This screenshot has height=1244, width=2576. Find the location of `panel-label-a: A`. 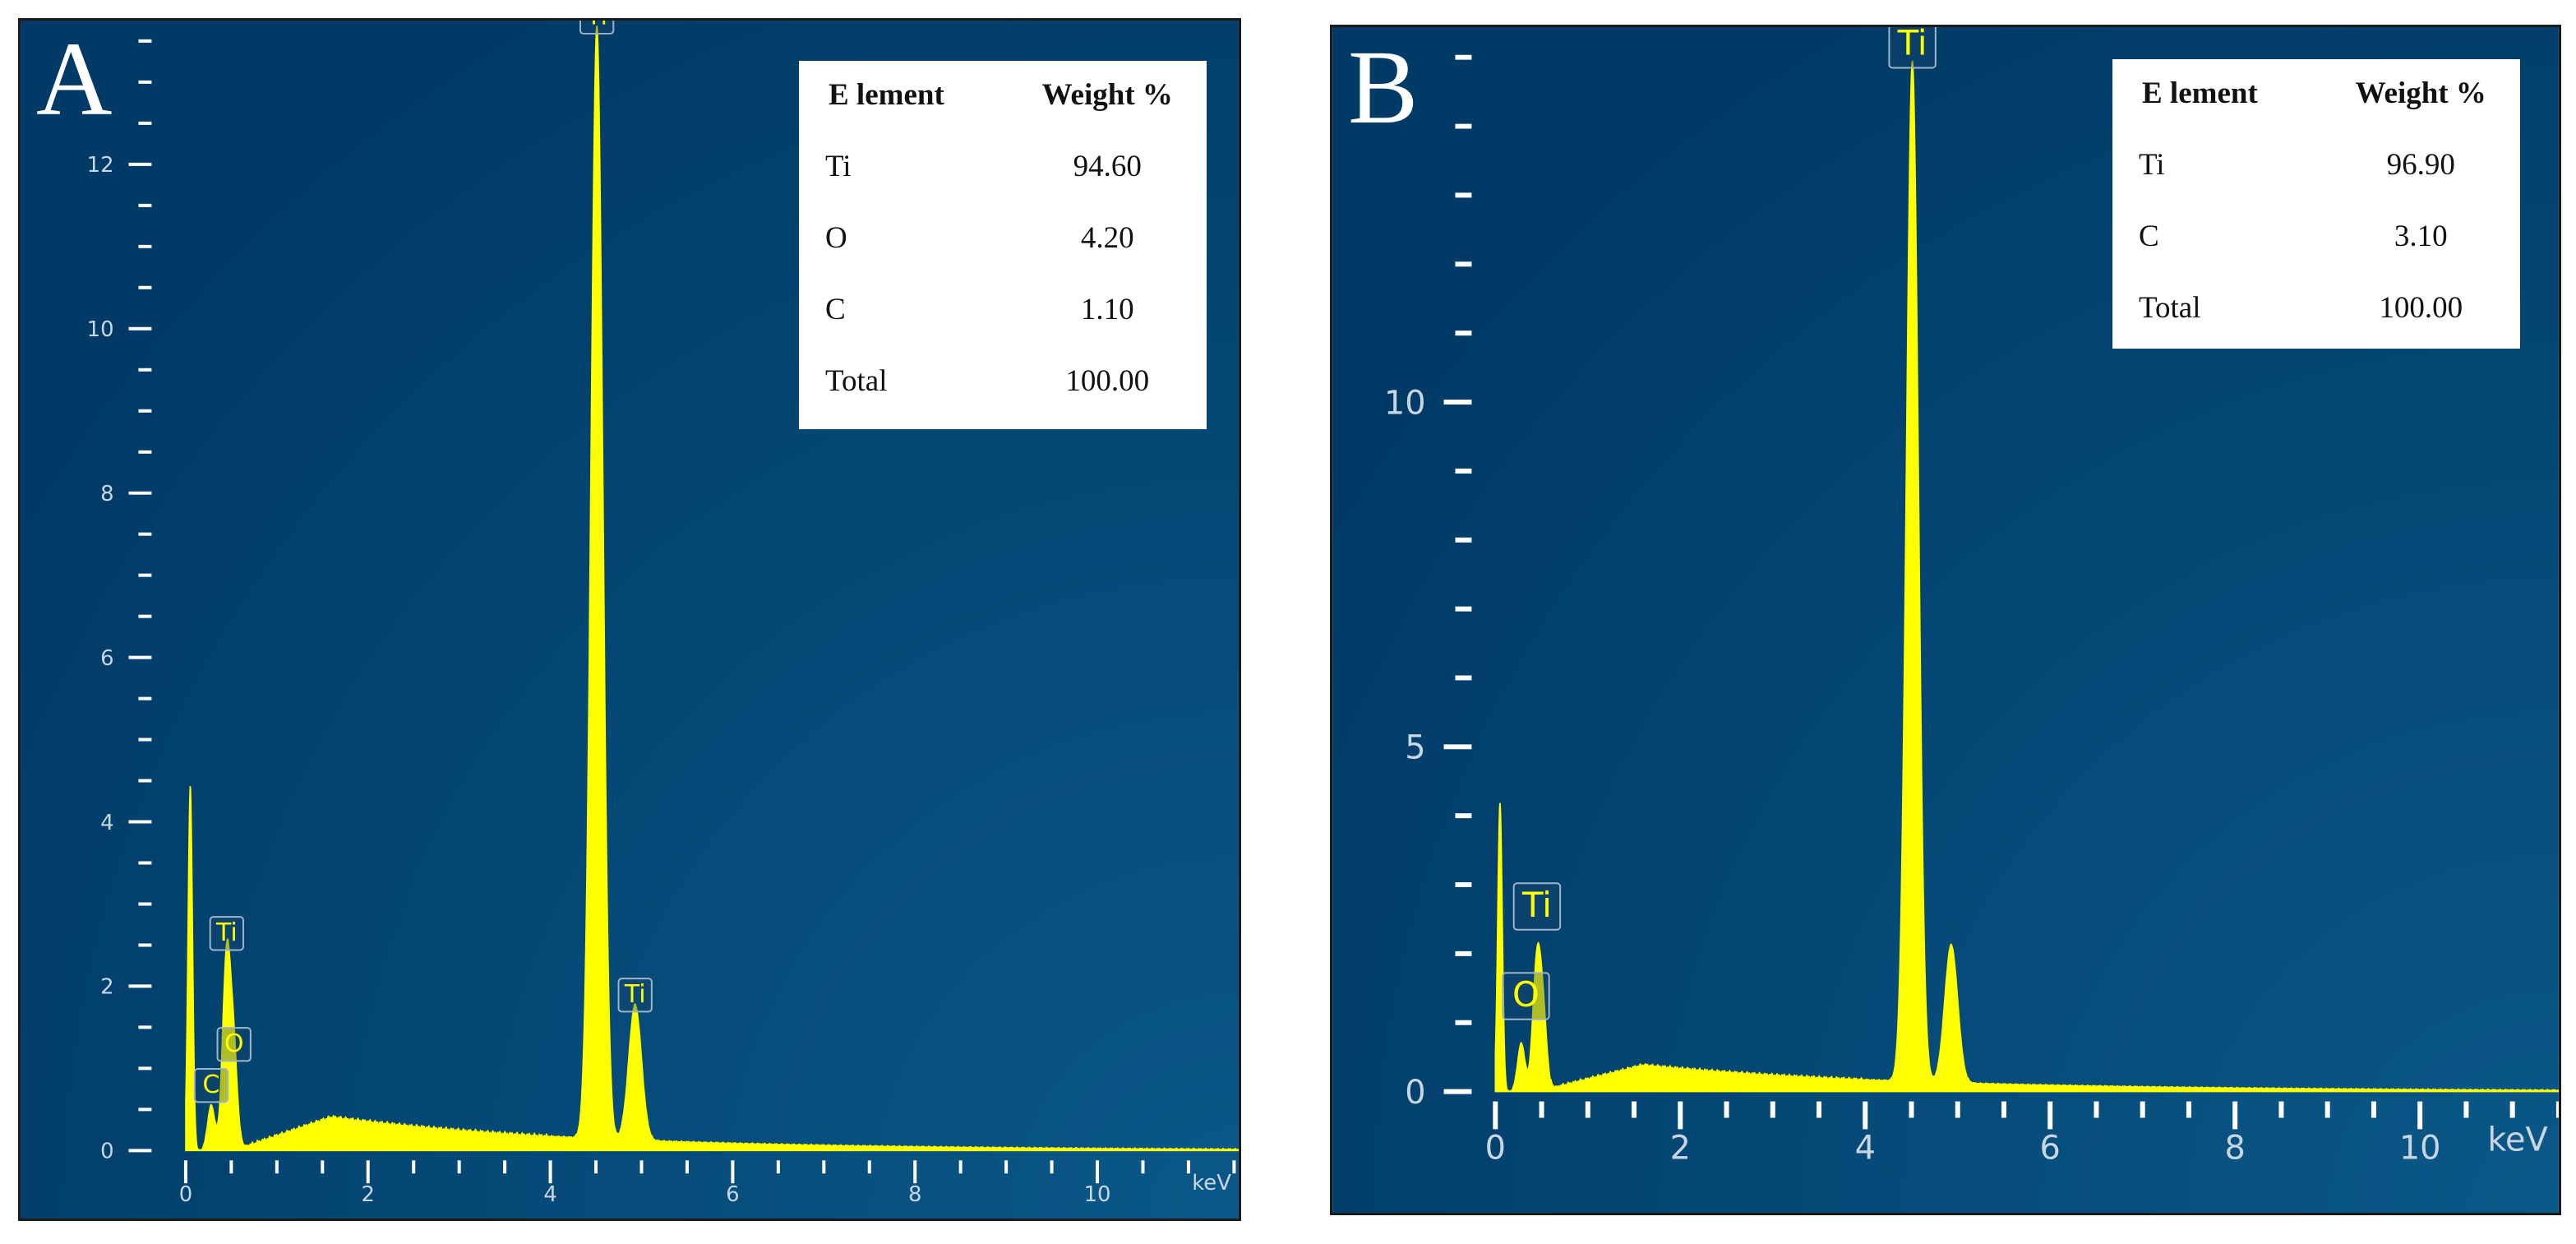

panel-label-a: A is located at coordinates (74, 79).